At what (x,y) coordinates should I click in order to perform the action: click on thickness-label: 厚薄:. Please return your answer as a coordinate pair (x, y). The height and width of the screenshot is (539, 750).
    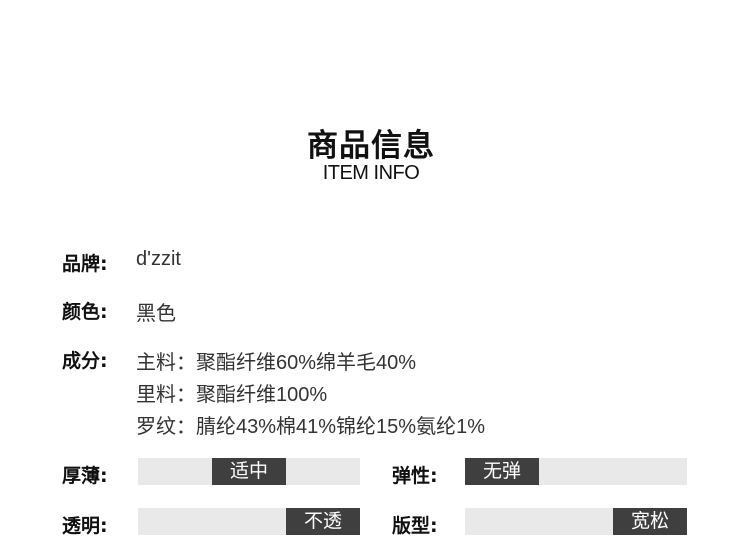
    Looking at the image, I should click on (85, 476).